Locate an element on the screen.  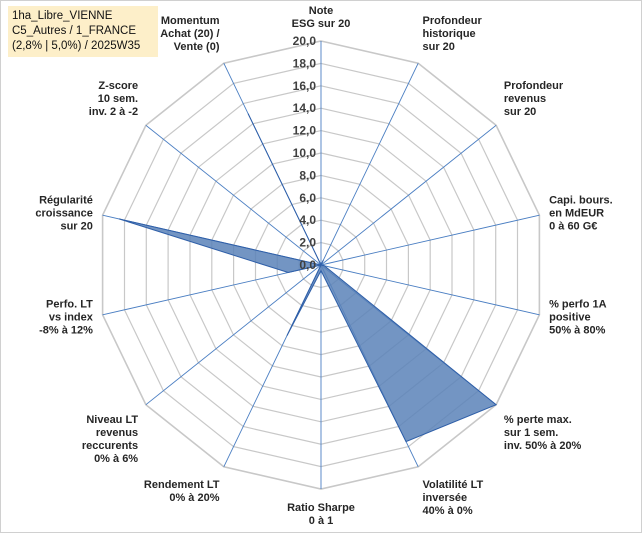
tick-label: 2,0 is located at coordinates (307, 243).